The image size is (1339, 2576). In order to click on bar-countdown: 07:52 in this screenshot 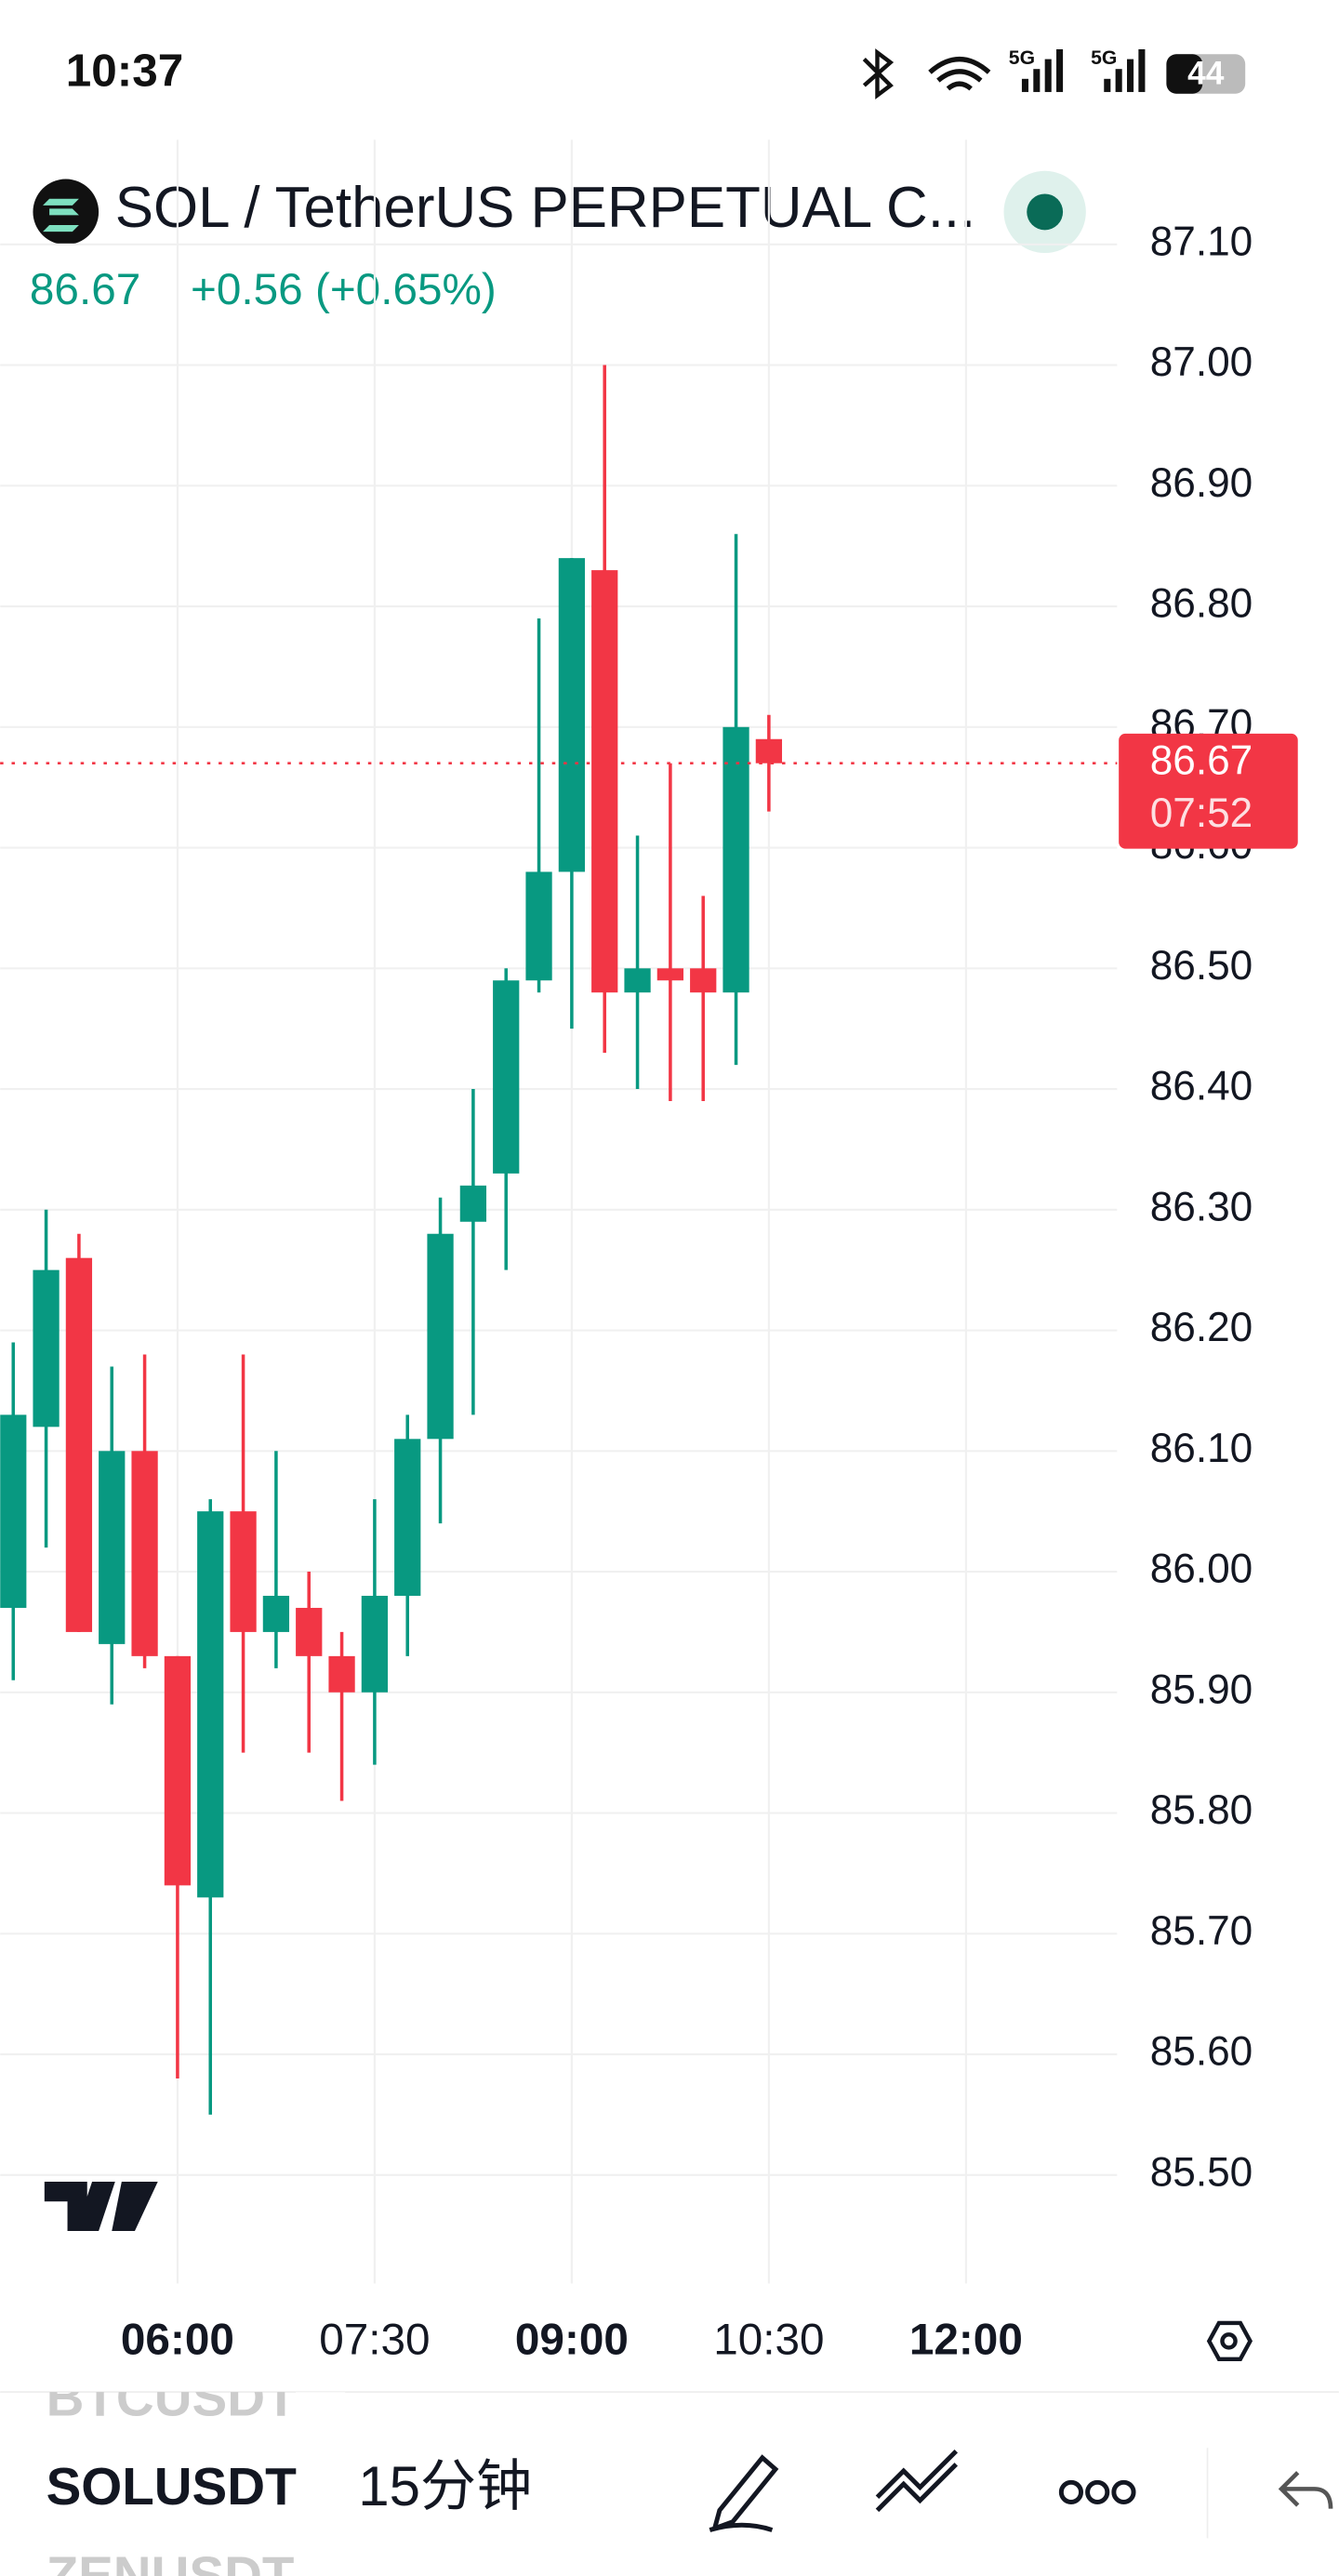, I will do `click(1201, 813)`.